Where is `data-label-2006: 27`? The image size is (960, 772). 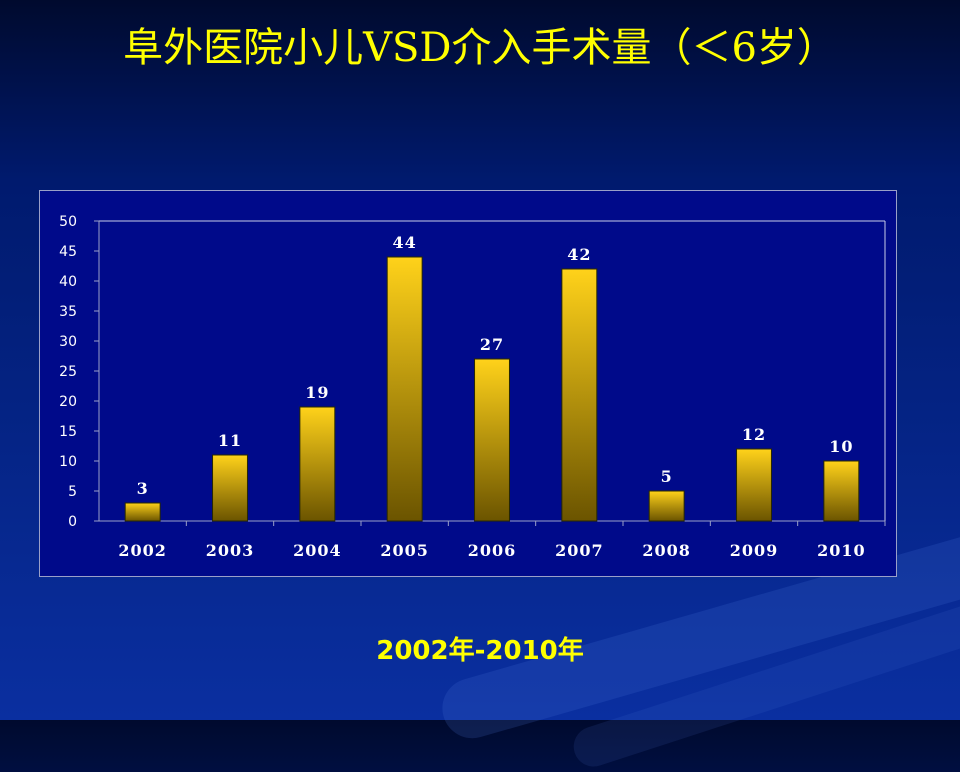
data-label-2006: 27 is located at coordinates (492, 344).